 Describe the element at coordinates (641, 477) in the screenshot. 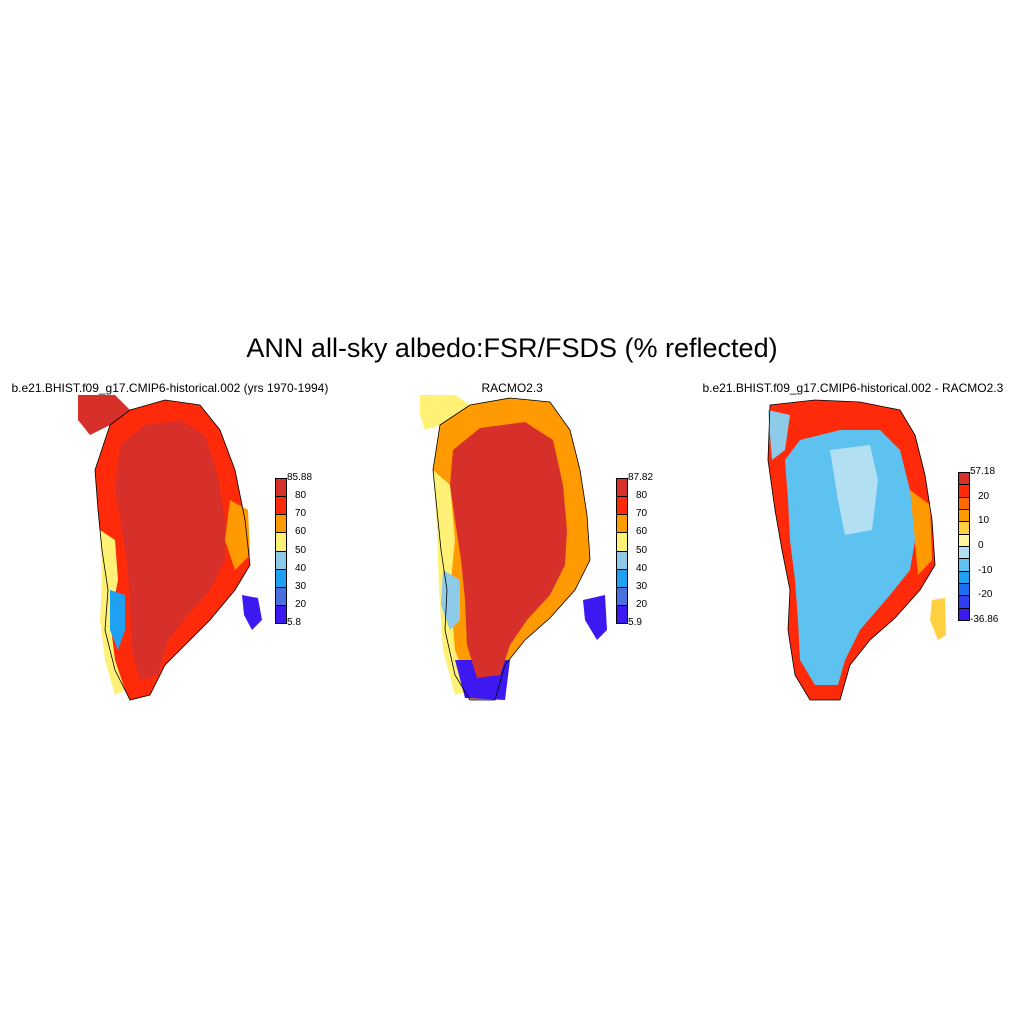

I see `colorbar-2-label: 87.82` at that location.